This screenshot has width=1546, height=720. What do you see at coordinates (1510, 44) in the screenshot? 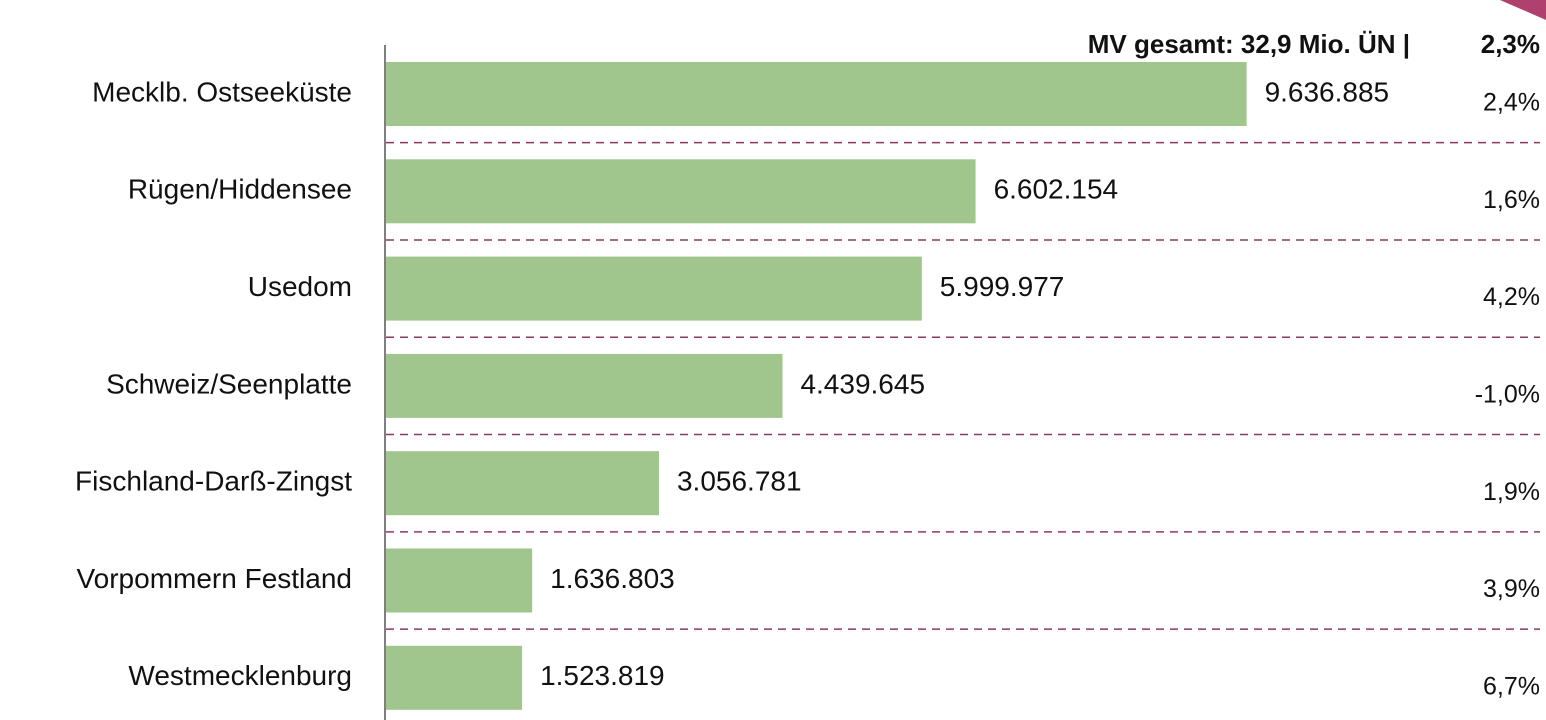
I see `header-change: 2,3%` at bounding box center [1510, 44].